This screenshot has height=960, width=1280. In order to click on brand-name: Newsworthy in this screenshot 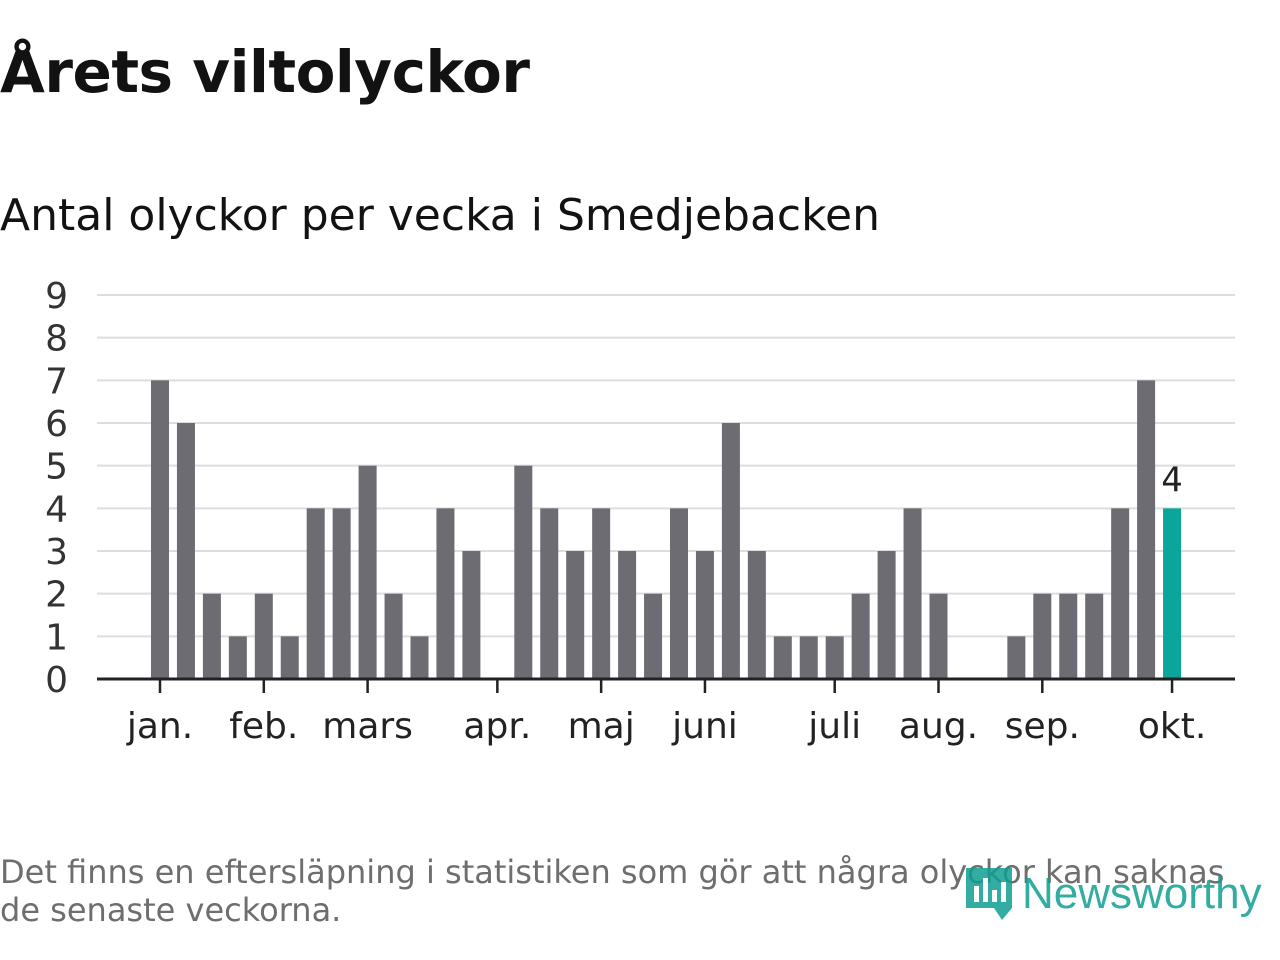, I will do `click(1142, 893)`.